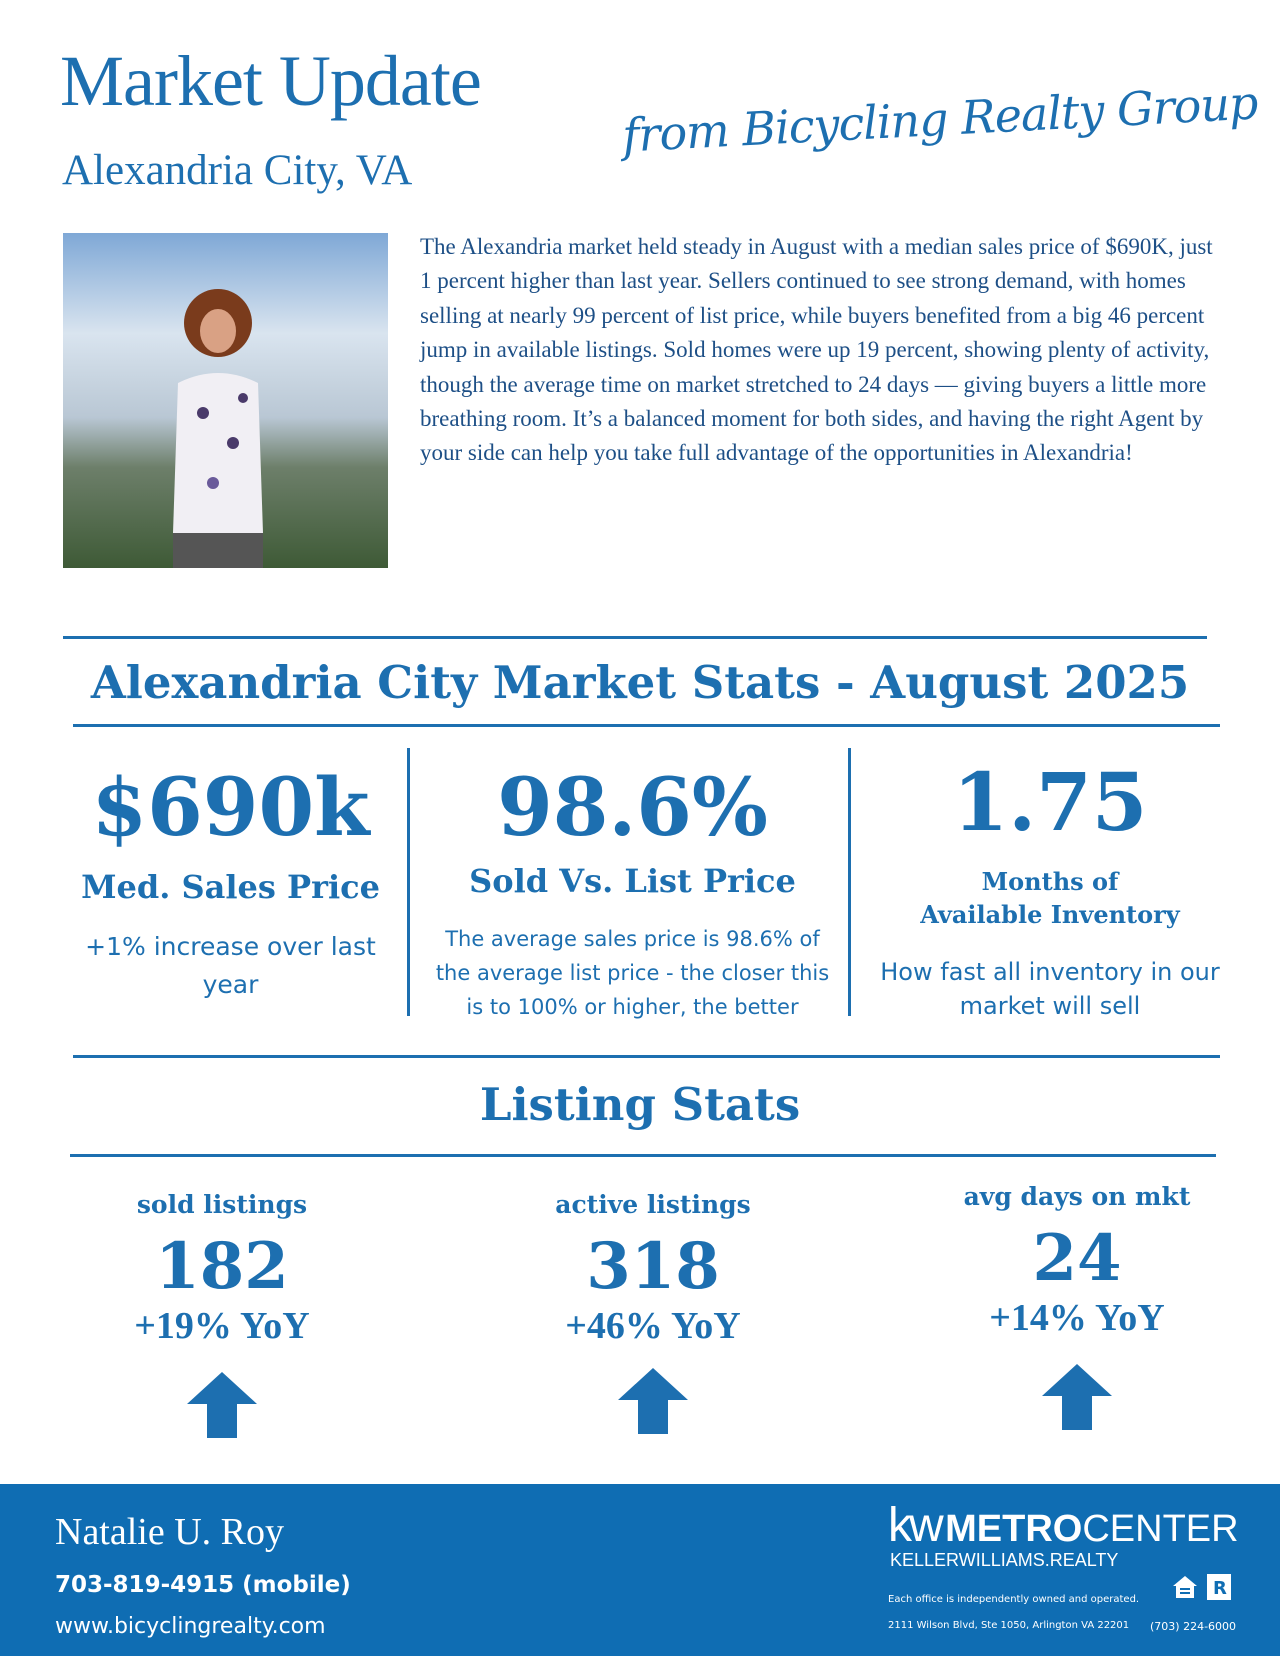  Describe the element at coordinates (230, 807) in the screenshot. I see `stat-value: $690k` at that location.